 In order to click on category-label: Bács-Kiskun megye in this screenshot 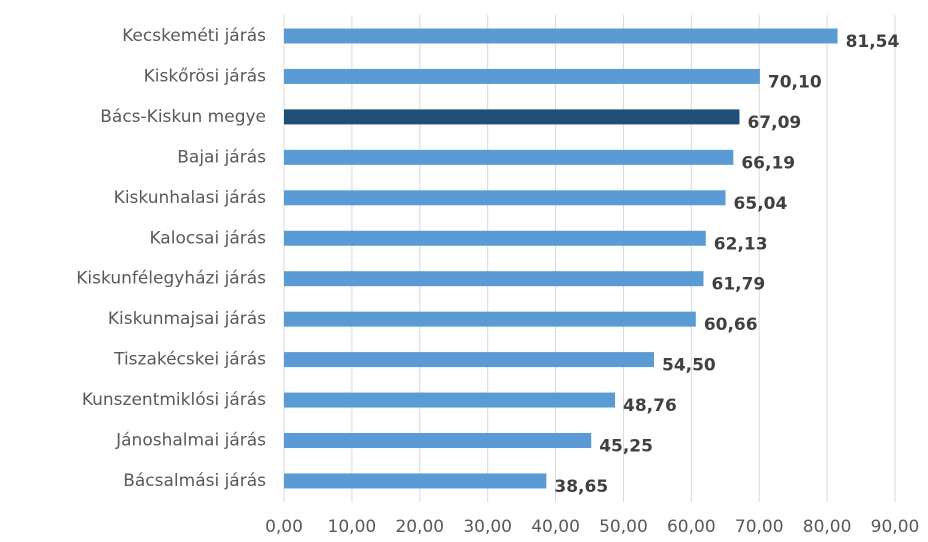, I will do `click(183, 117)`.